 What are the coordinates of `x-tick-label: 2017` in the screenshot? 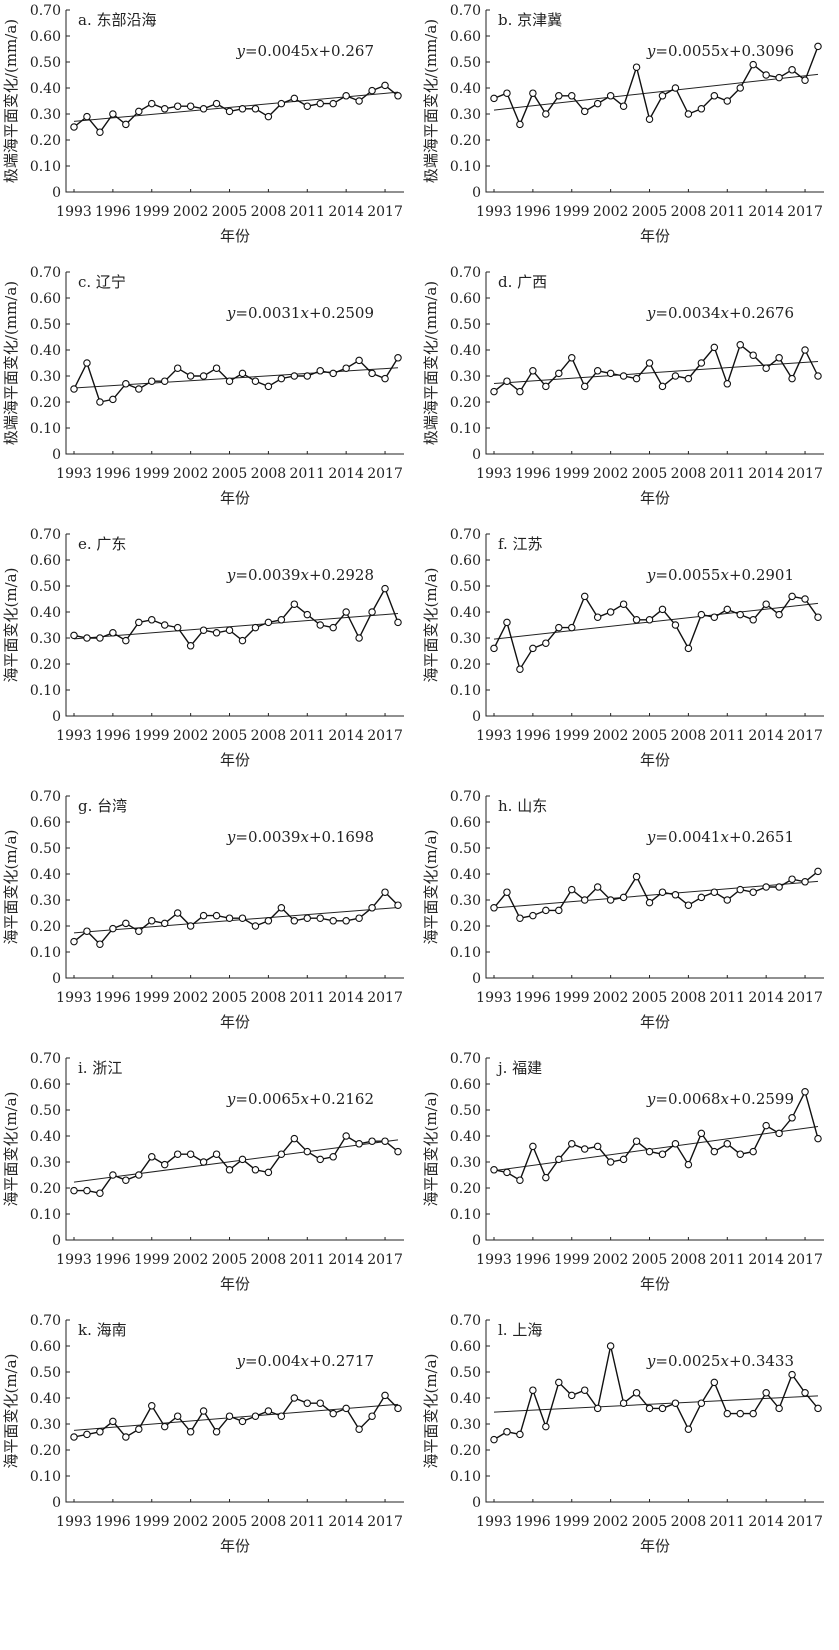 It's located at (385, 1260).